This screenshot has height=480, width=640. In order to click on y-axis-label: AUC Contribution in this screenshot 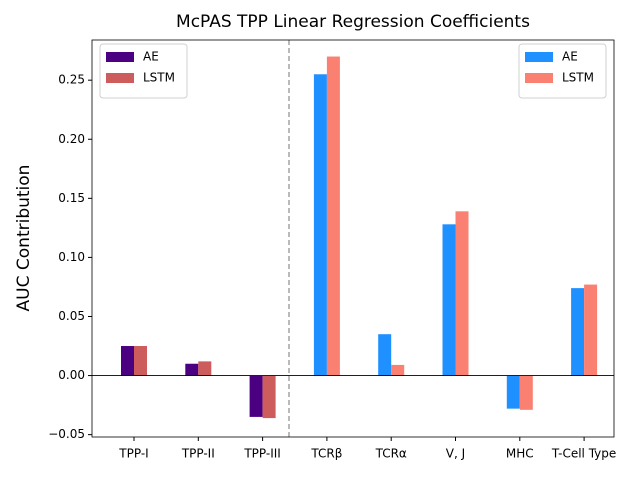, I will do `click(24, 238)`.